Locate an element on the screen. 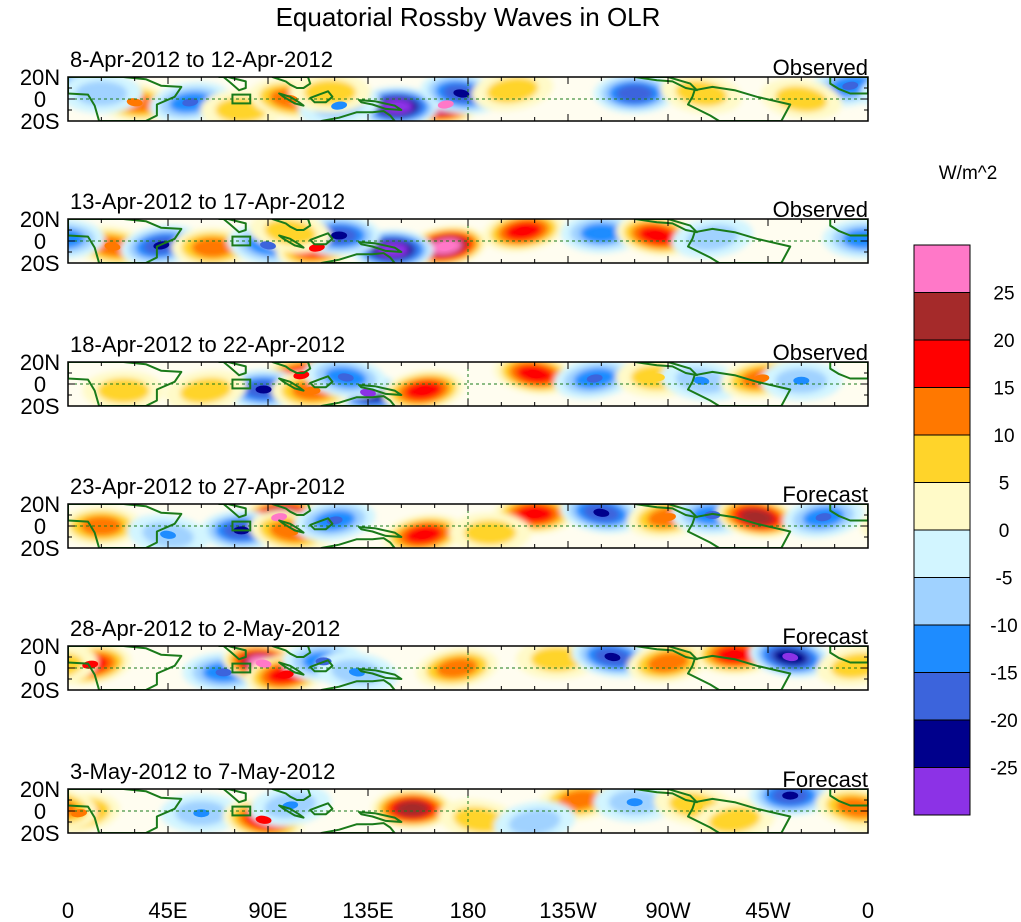  anomaly-core-p6-f13-w0 is located at coordinates (534, 822).